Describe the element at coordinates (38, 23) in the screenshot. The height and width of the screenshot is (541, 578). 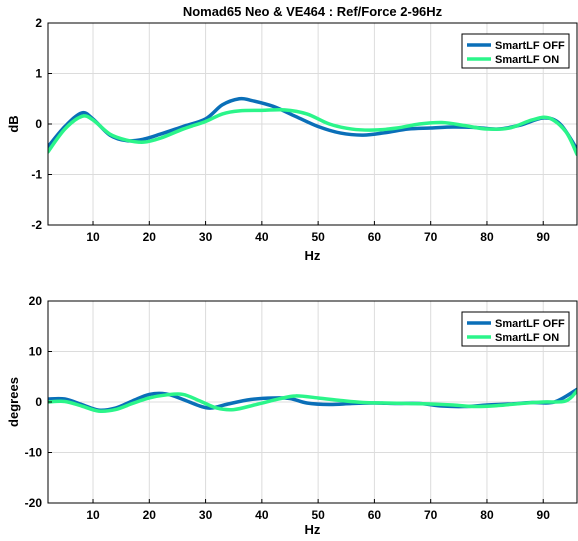
I see `y-tick-label: 2` at that location.